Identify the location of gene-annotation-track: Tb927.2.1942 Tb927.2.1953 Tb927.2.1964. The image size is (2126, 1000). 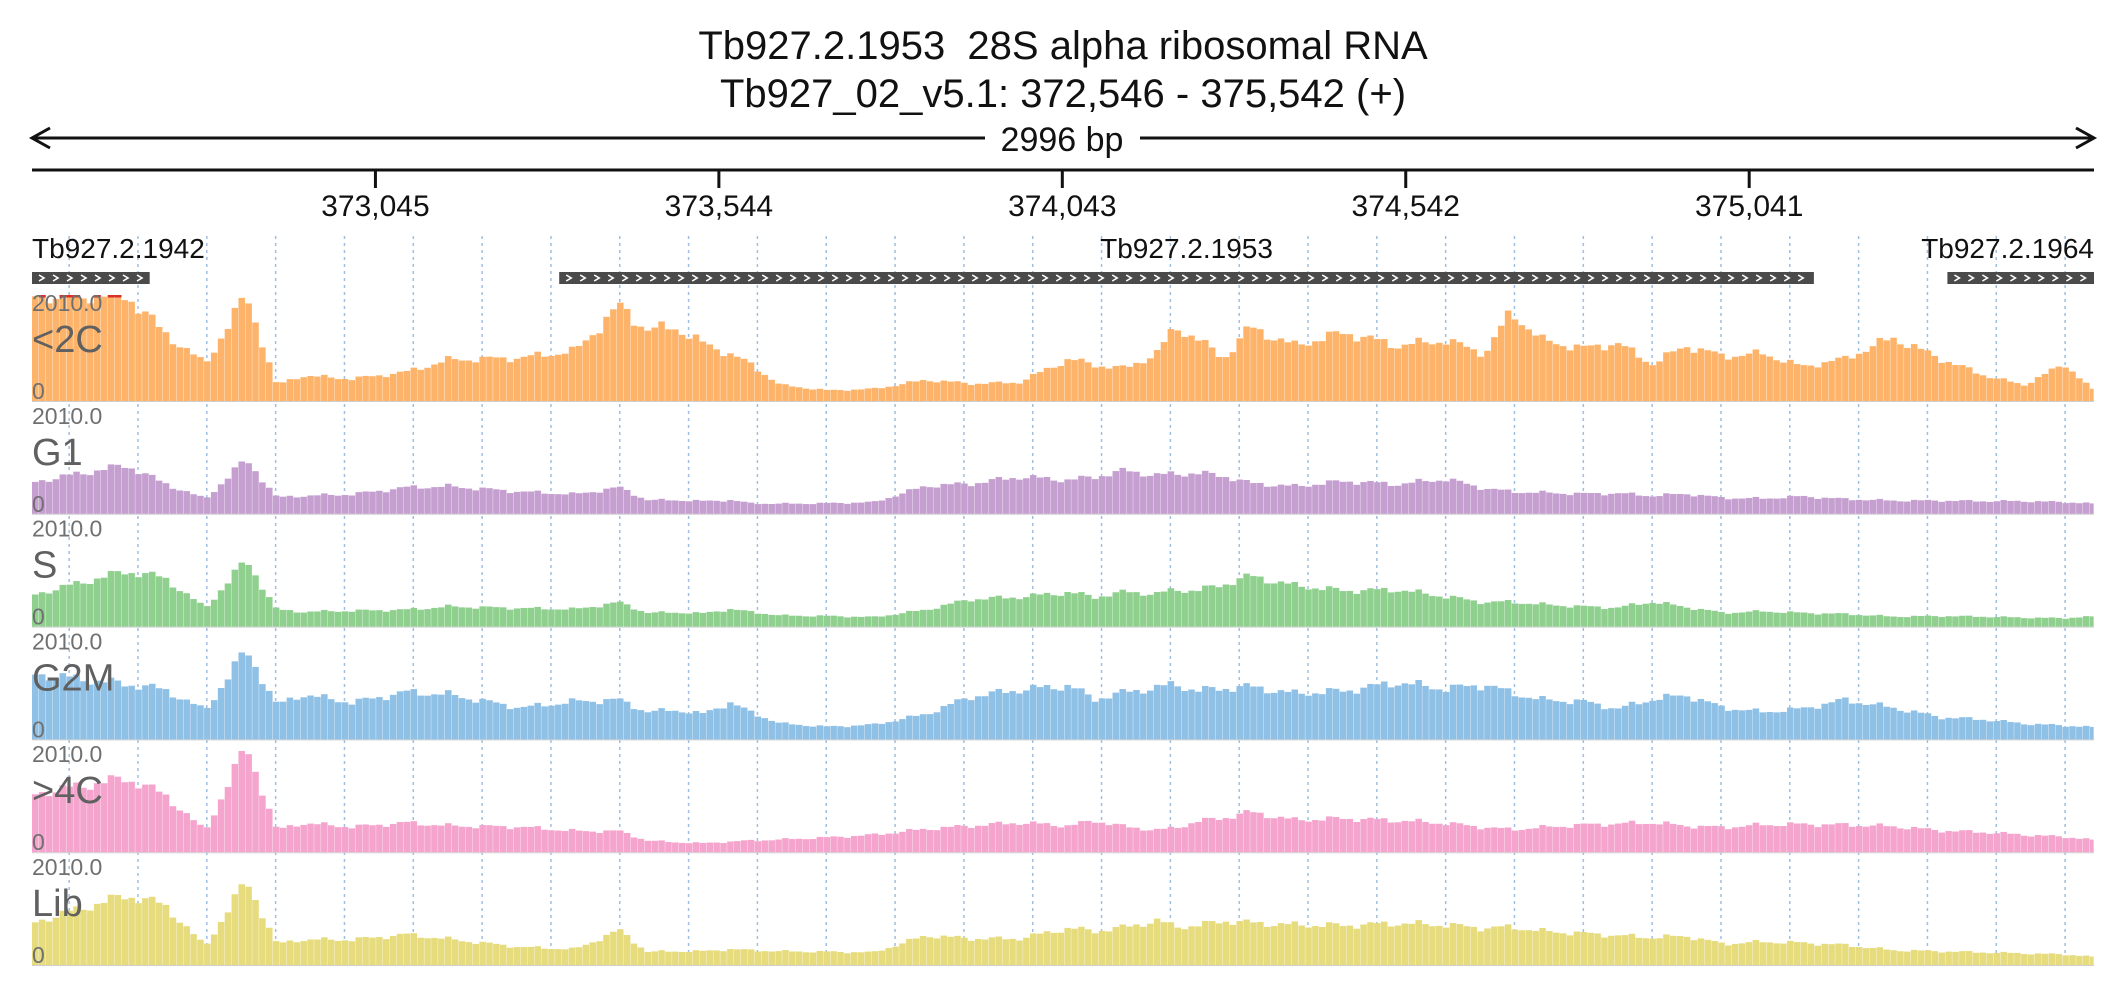
(1063, 258).